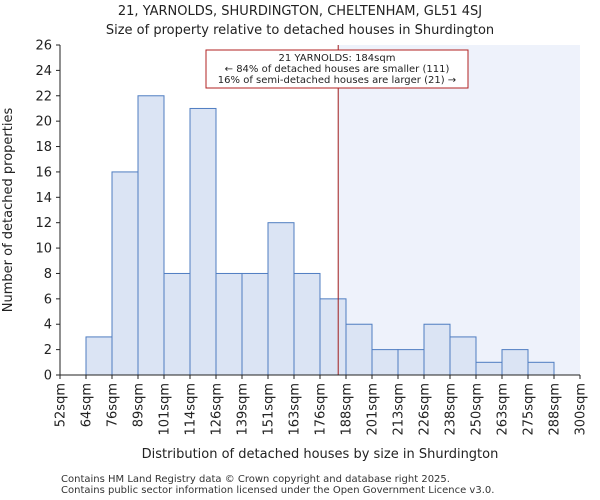 The width and height of the screenshot is (600, 500). Describe the element at coordinates (43, 46) in the screenshot. I see `y-tick-label-26: 26` at that location.